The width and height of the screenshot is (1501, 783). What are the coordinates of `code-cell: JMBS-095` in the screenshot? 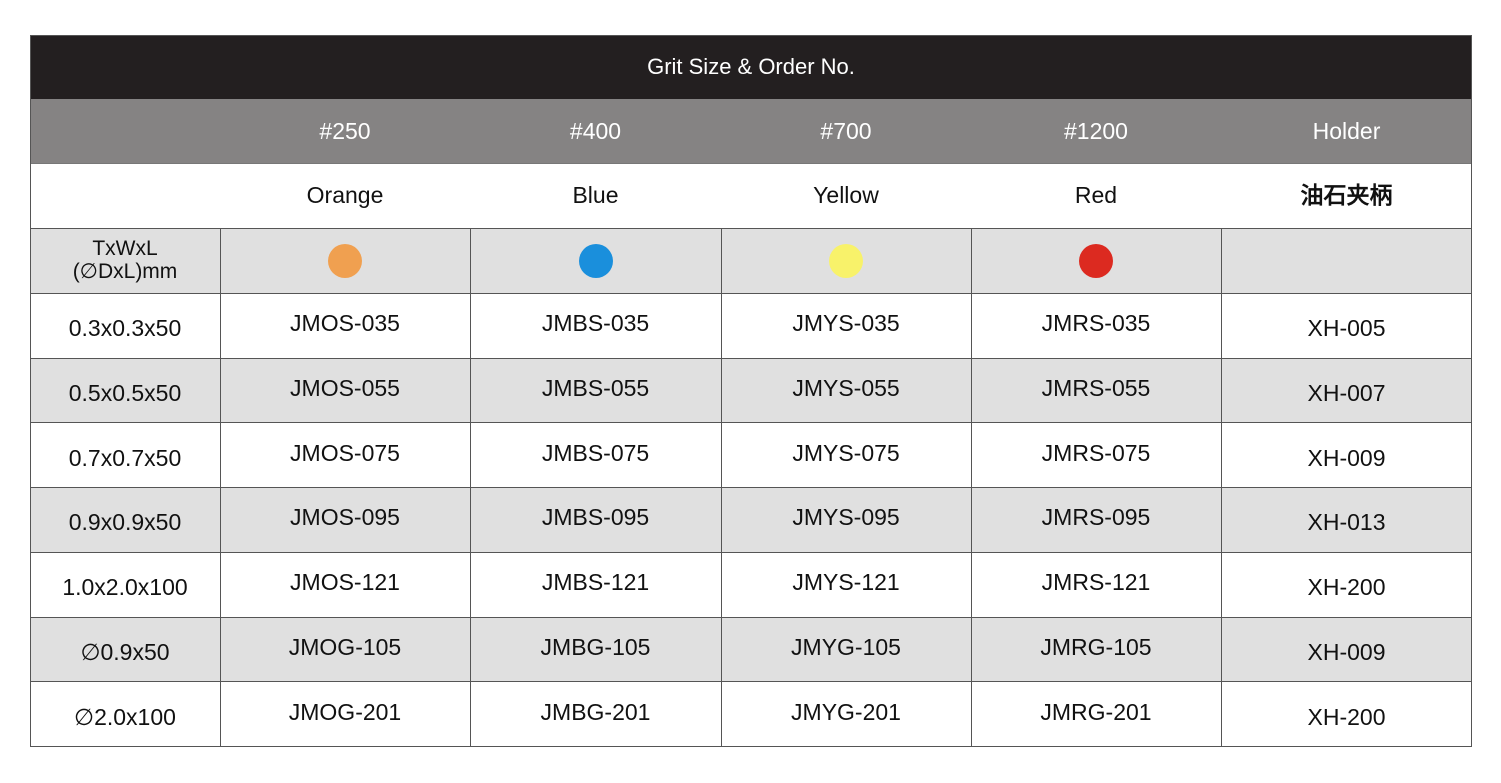 It's located at (595, 517).